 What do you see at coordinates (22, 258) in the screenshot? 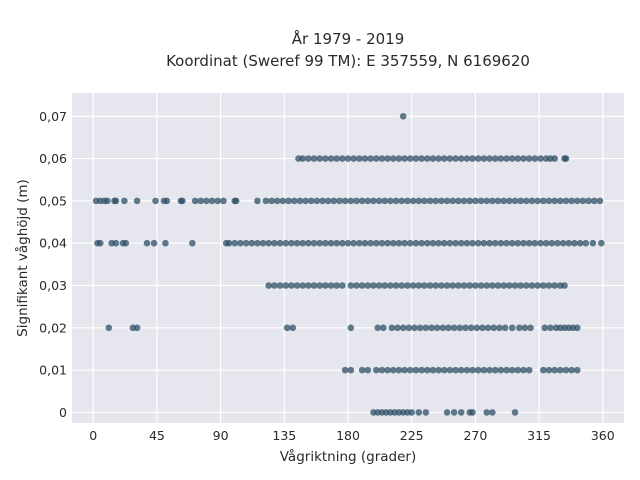
I see `y-axis-label: Signifikant våghöjd (m)` at bounding box center [22, 258].